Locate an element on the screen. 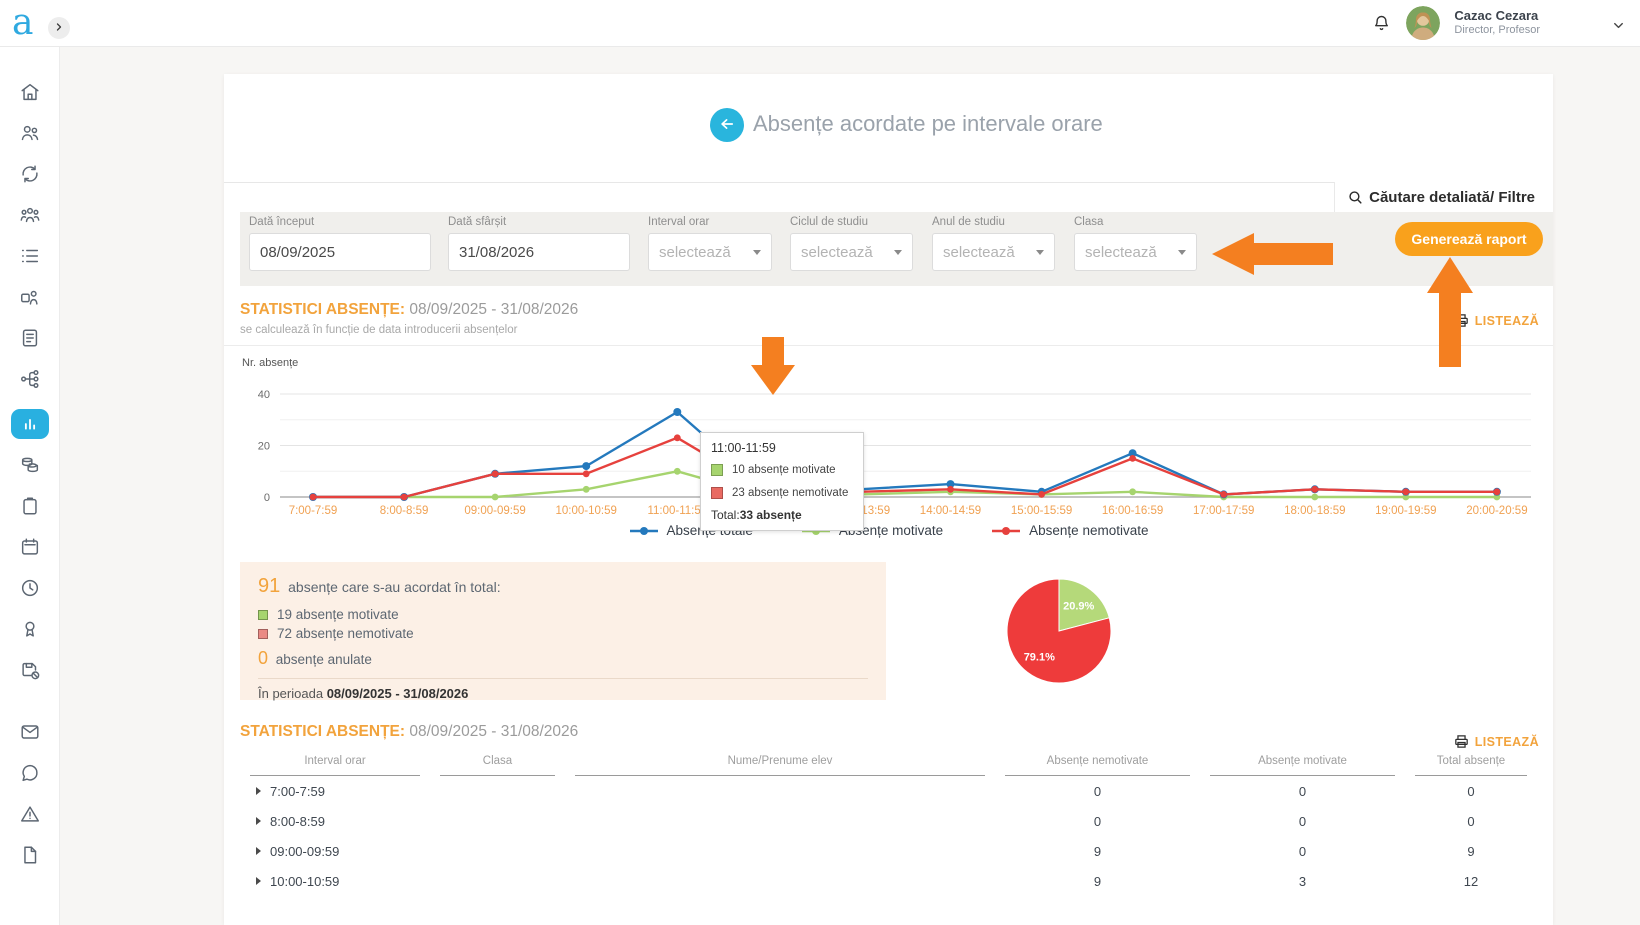 This screenshot has height=925, width=1640. table-column-header: Absențe nemotivate is located at coordinates (1097, 763).